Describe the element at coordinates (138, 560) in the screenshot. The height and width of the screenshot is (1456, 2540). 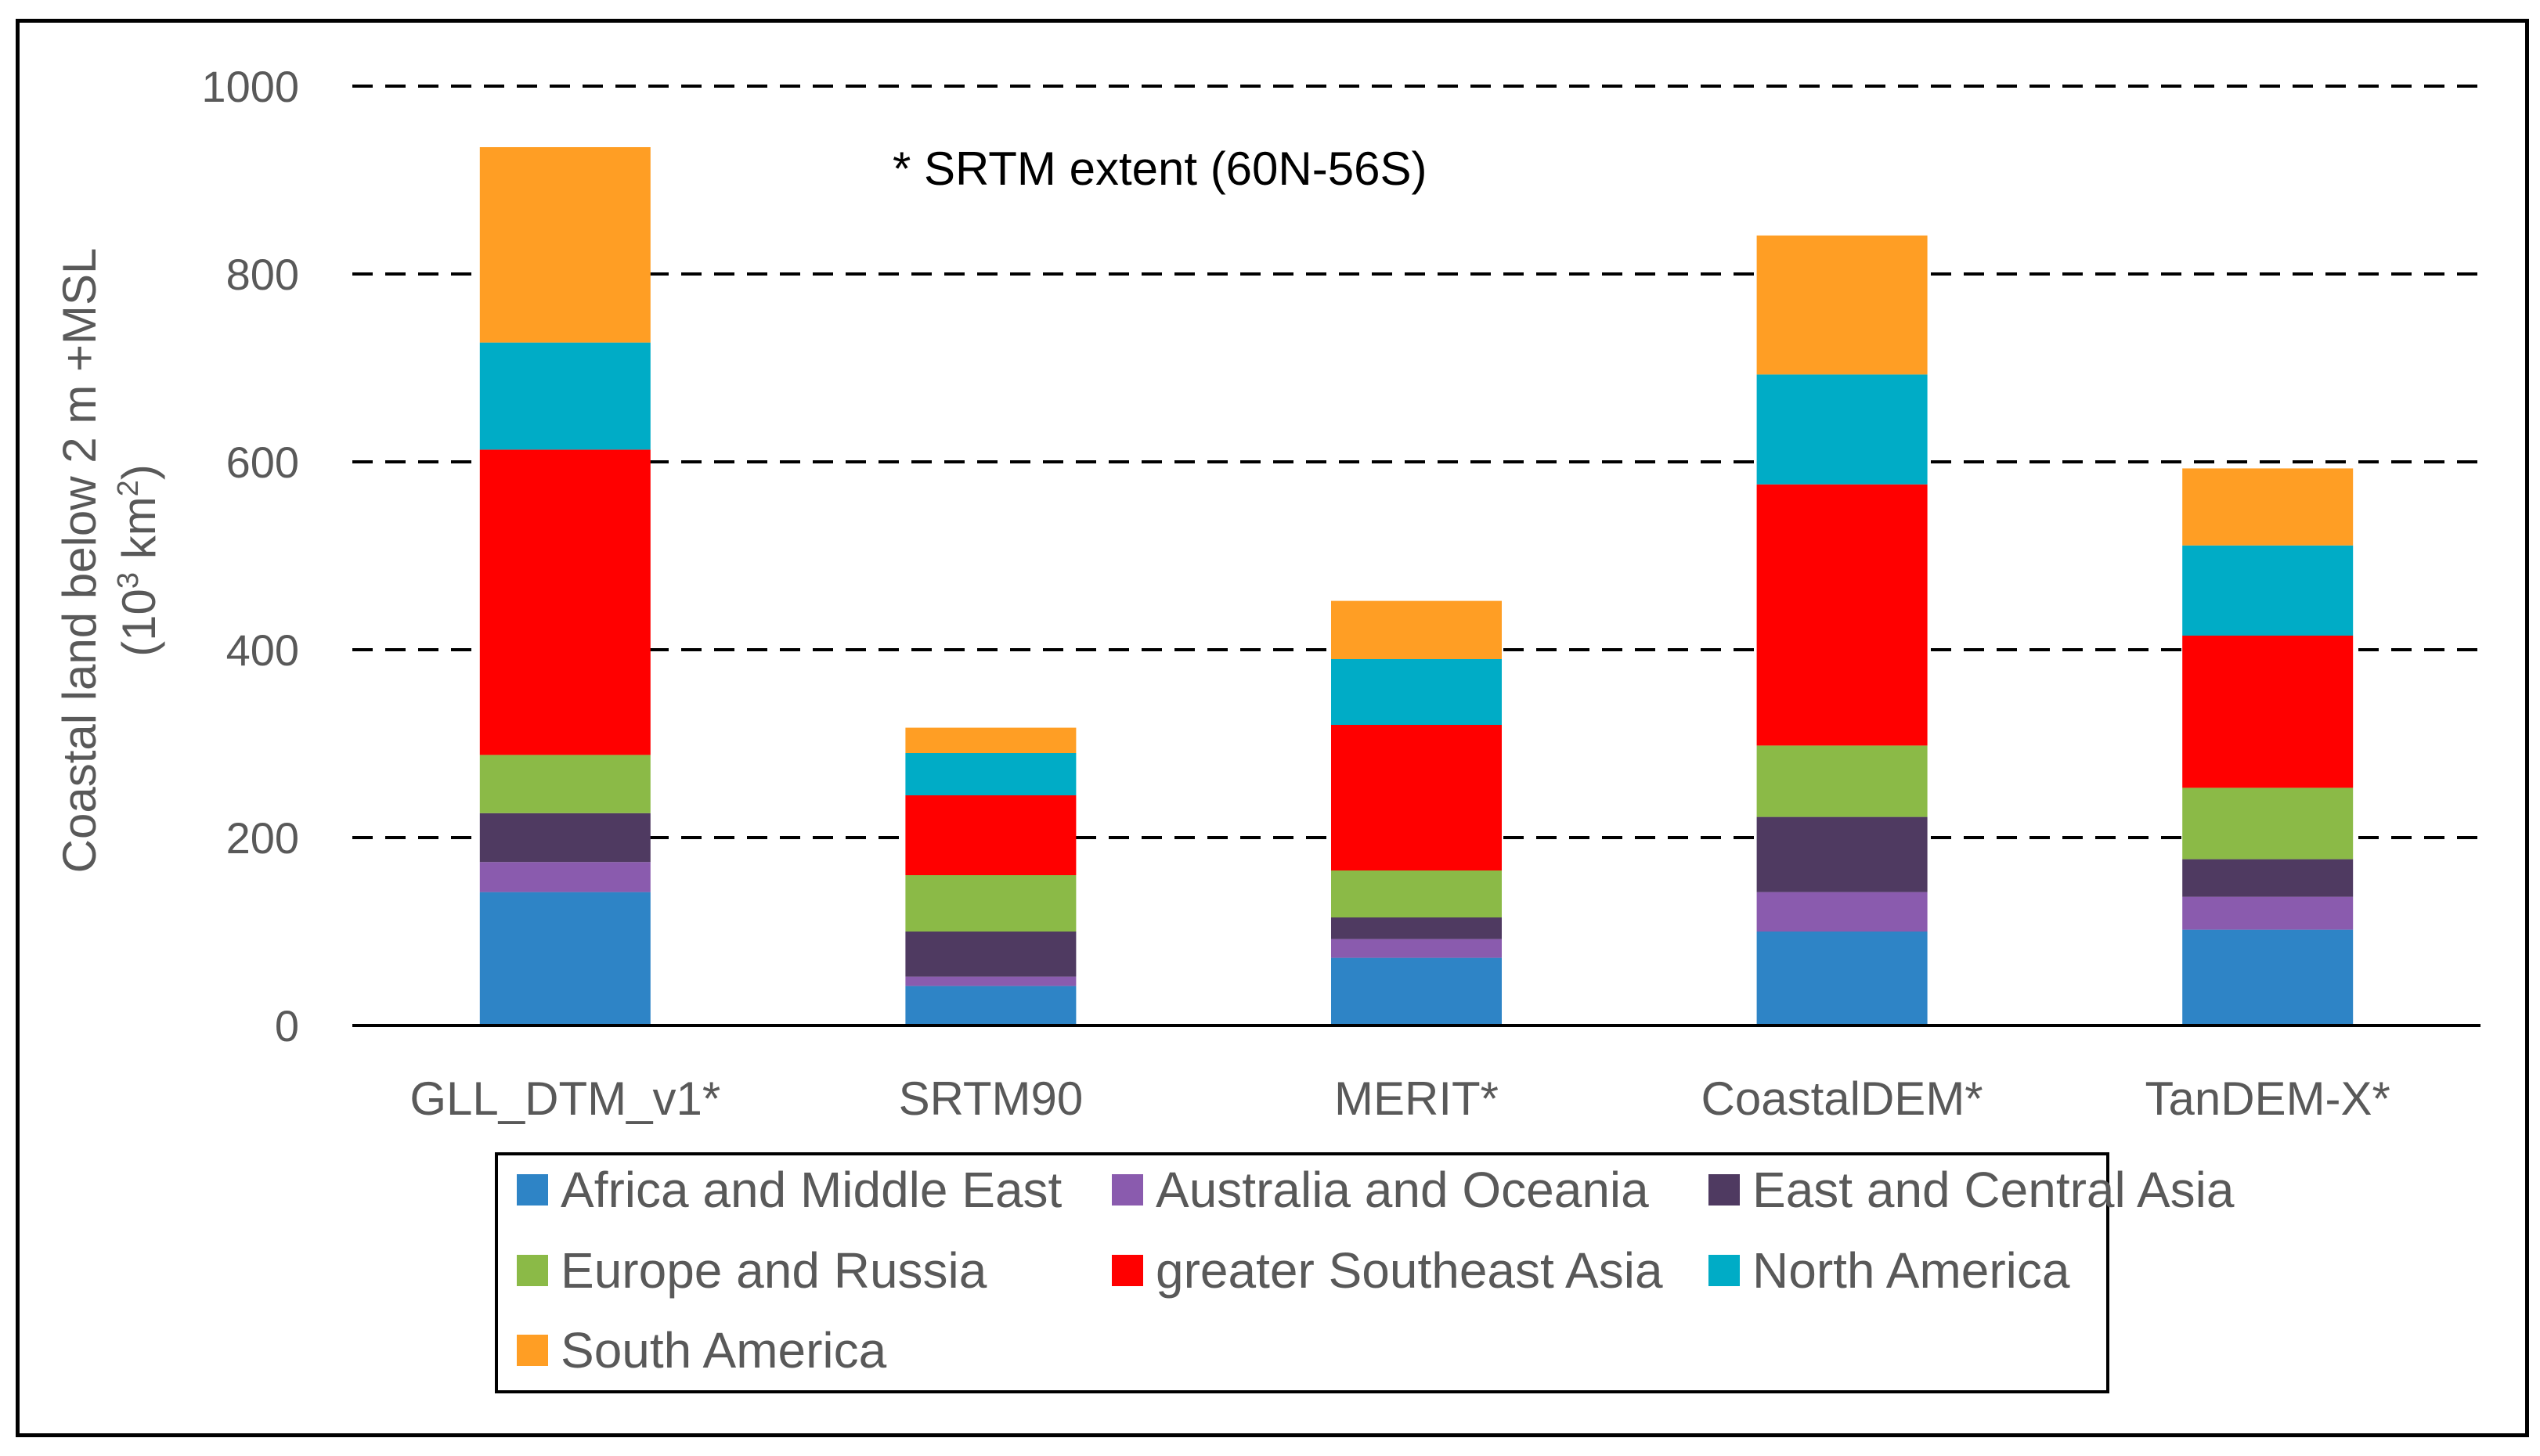
I see `y-axis-label-line2: (103 km2)` at that location.